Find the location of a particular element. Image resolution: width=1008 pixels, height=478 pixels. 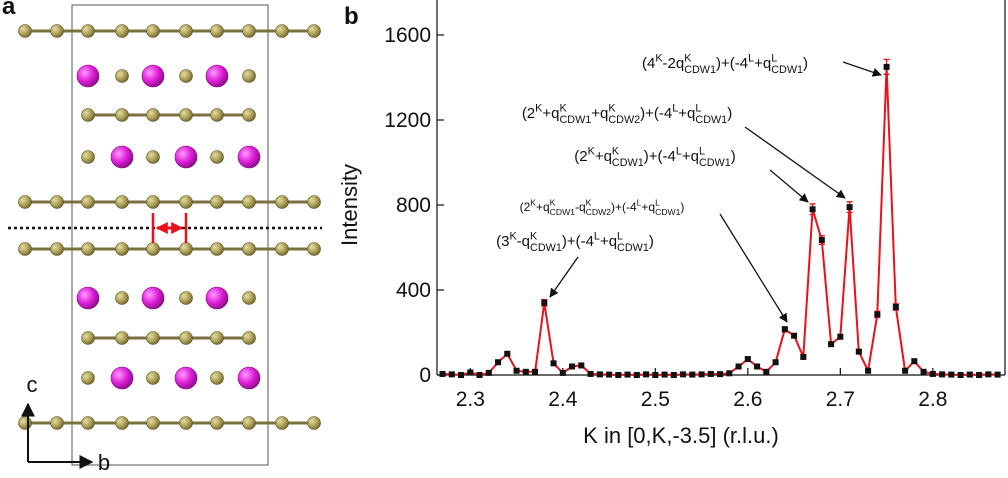

panel-label: b is located at coordinates (351, 16).